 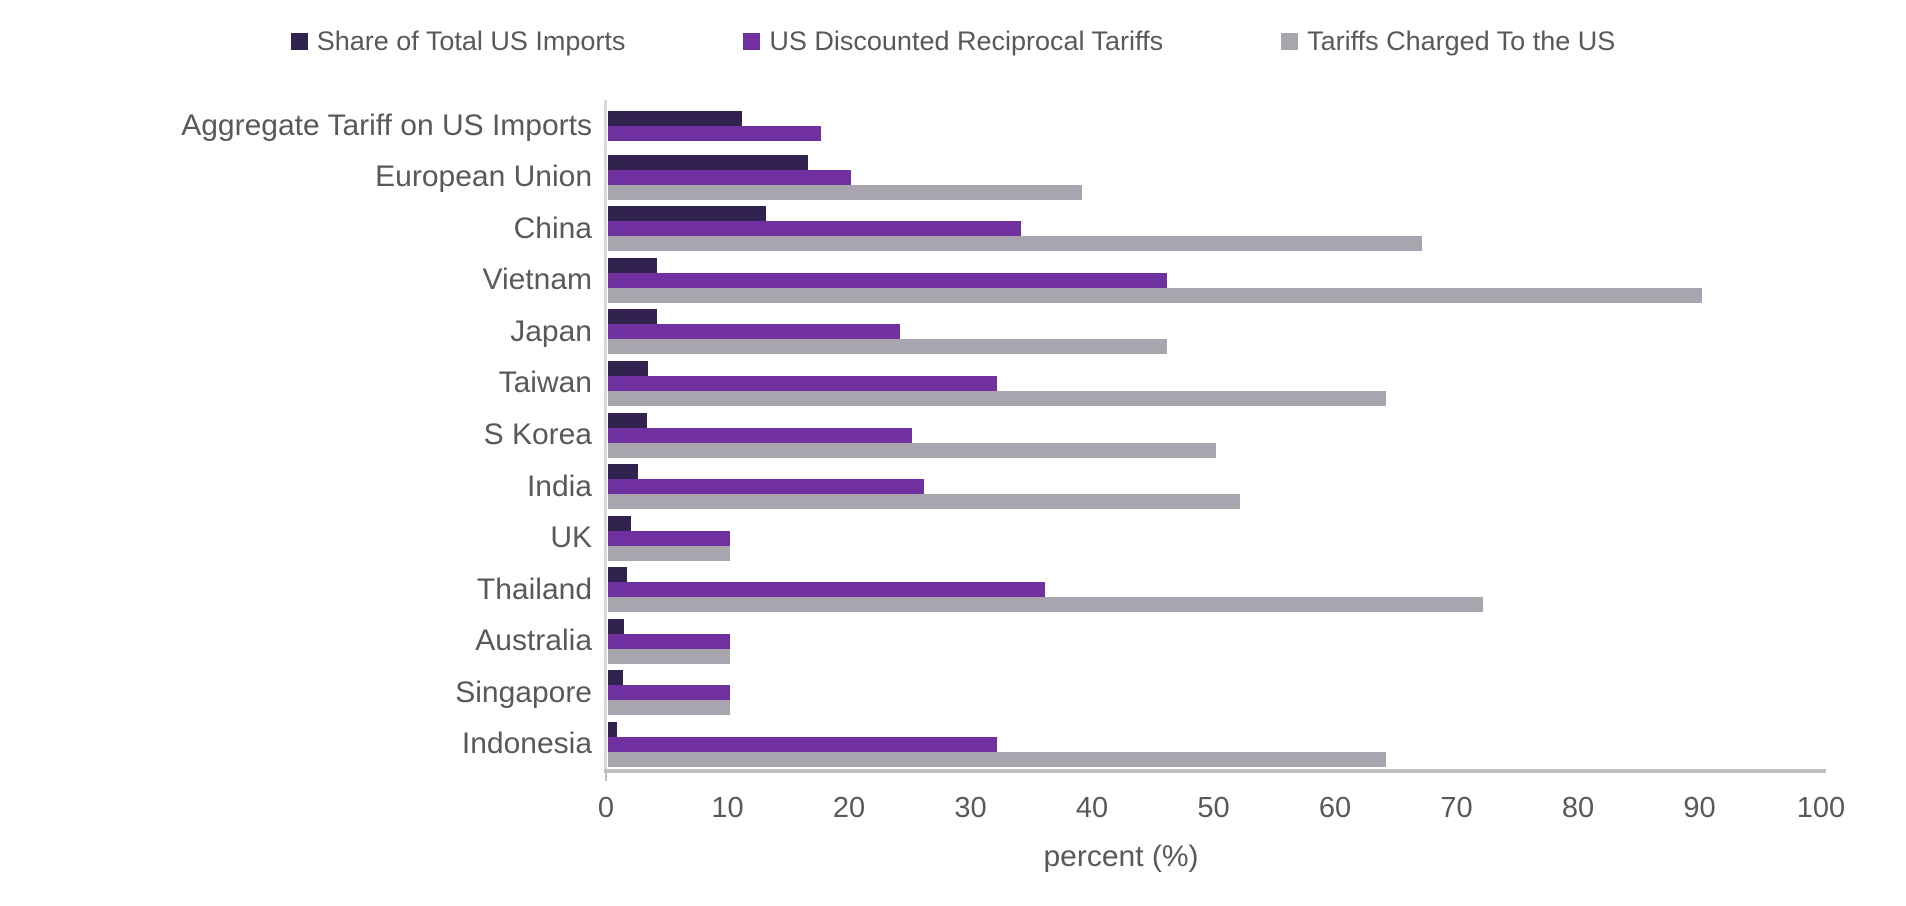 What do you see at coordinates (1092, 808) in the screenshot?
I see `x-tick-label: 40` at bounding box center [1092, 808].